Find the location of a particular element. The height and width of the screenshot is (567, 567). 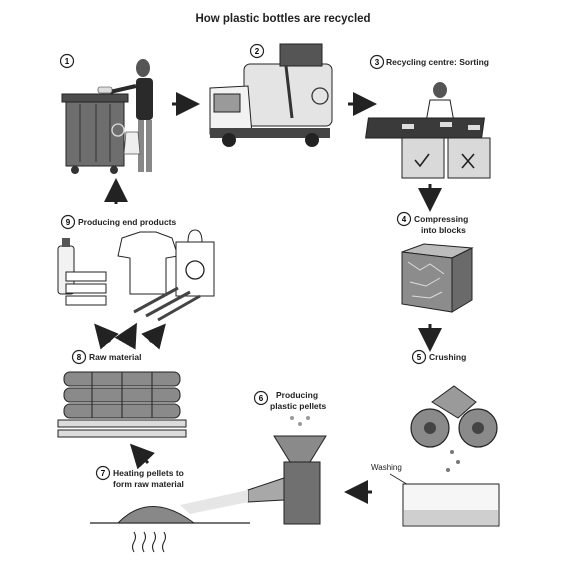

step-5: 5 Crushing Washing is located at coordinates (435, 438).